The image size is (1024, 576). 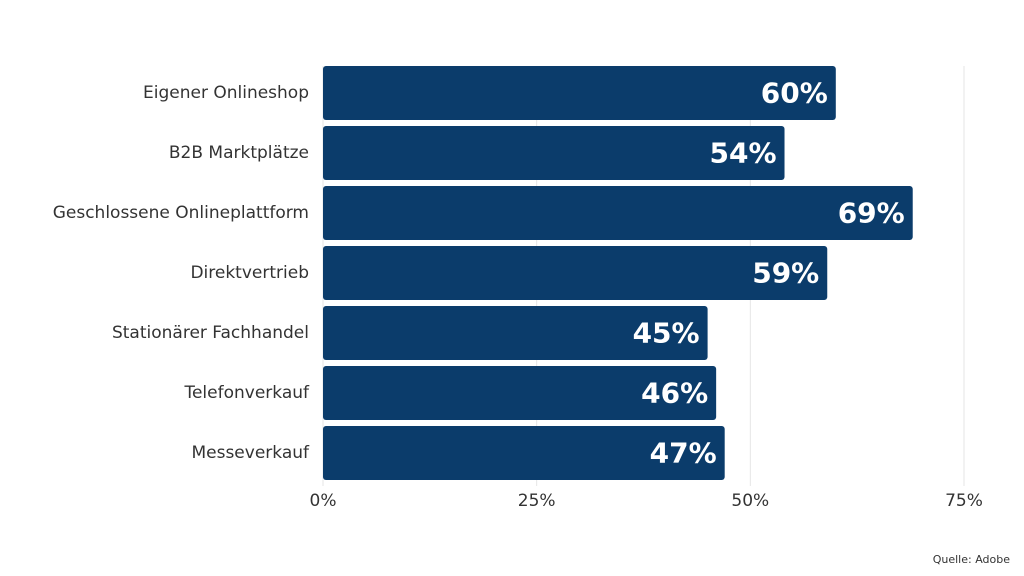 What do you see at coordinates (683, 453) in the screenshot?
I see `value-label: 47%` at bounding box center [683, 453].